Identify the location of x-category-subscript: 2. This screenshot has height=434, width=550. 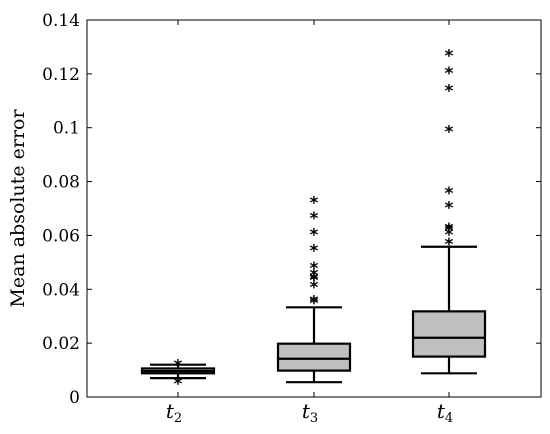
(178, 418).